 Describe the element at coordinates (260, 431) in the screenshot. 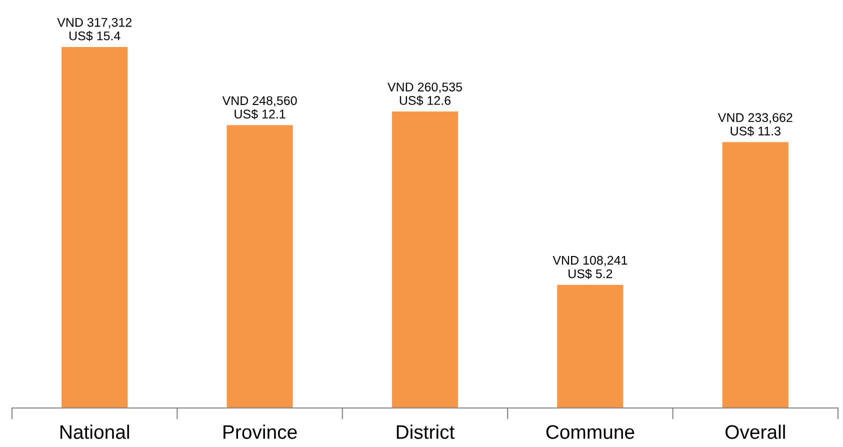

I see `x-tick-label: Province` at that location.